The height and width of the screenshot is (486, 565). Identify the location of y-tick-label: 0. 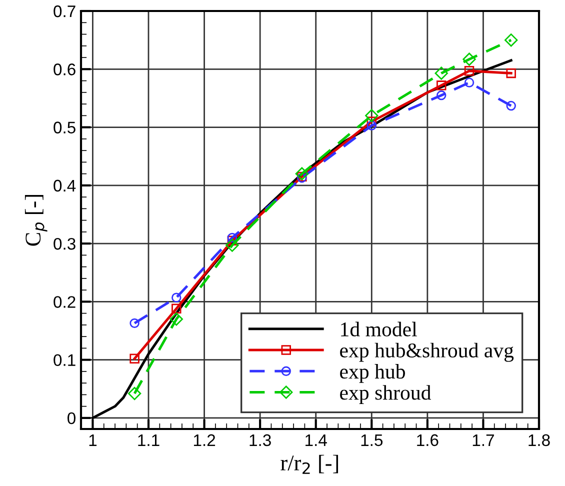
(72, 418).